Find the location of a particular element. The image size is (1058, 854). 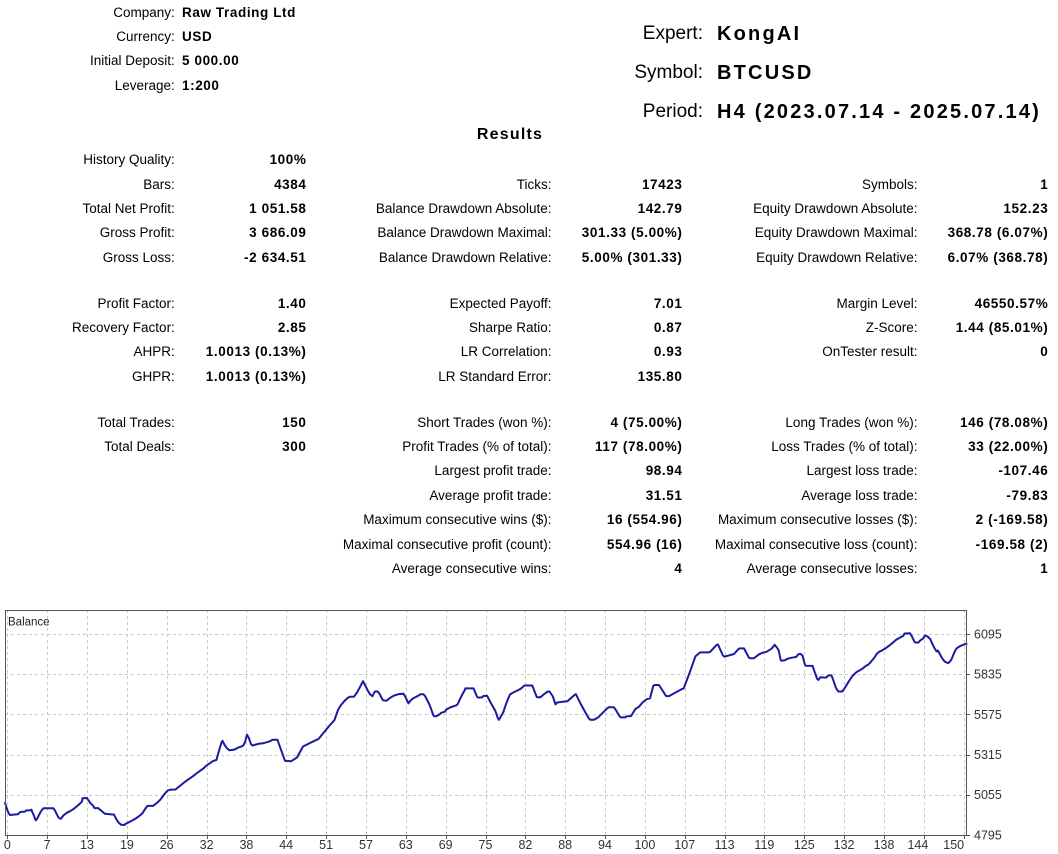

svg-text: 132 is located at coordinates (844, 845).